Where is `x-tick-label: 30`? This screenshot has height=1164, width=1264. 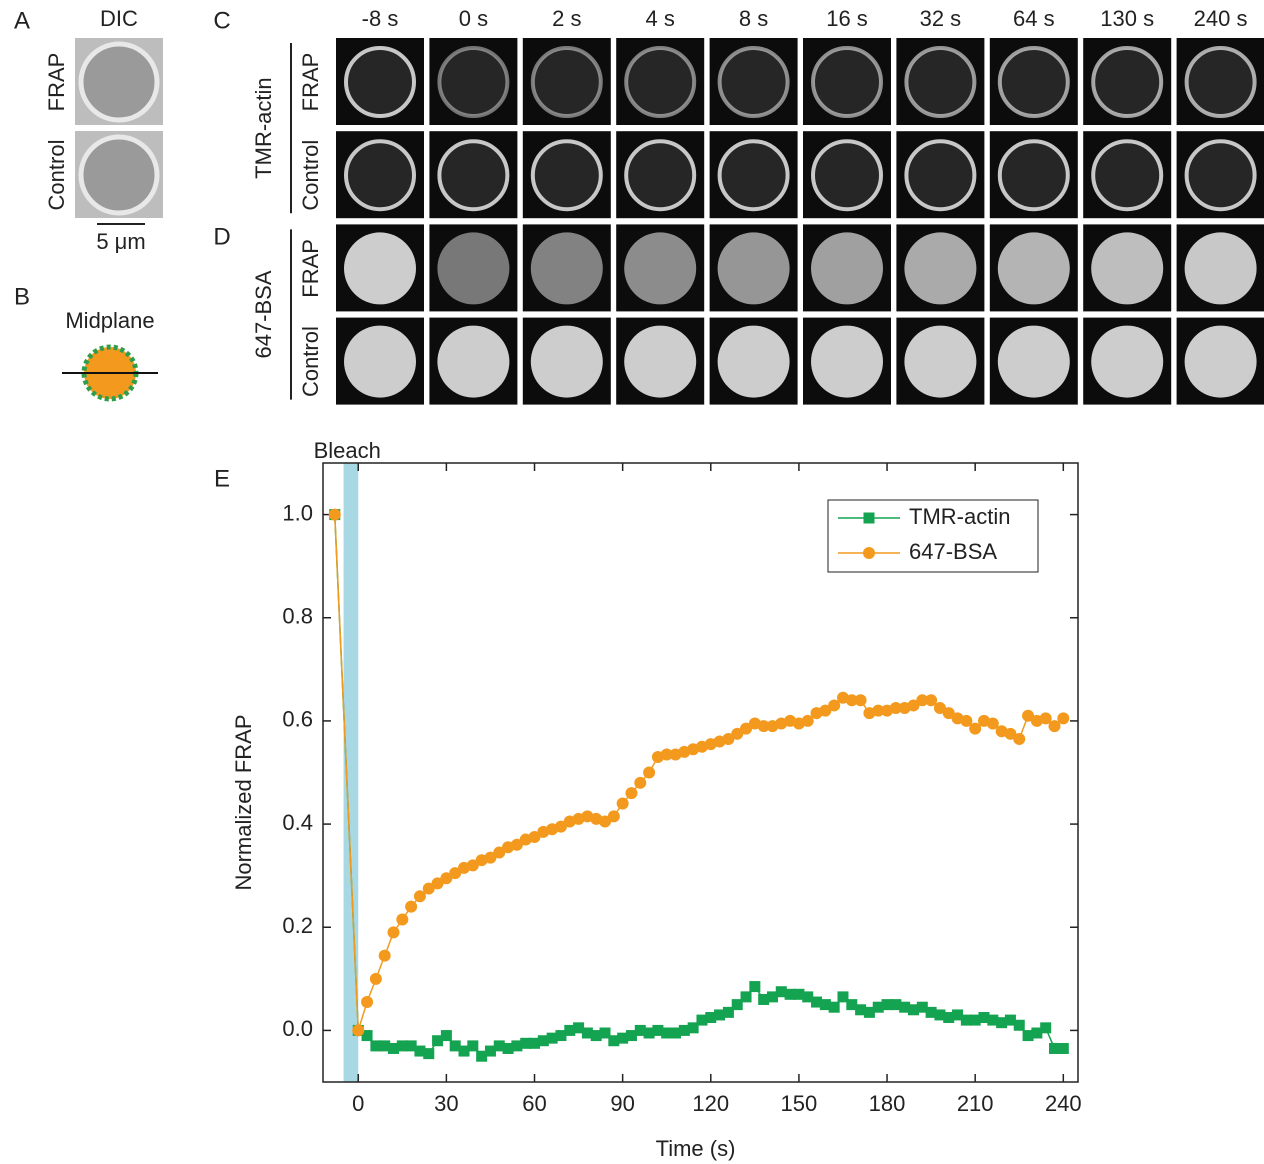 x-tick-label: 30 is located at coordinates (446, 1103).